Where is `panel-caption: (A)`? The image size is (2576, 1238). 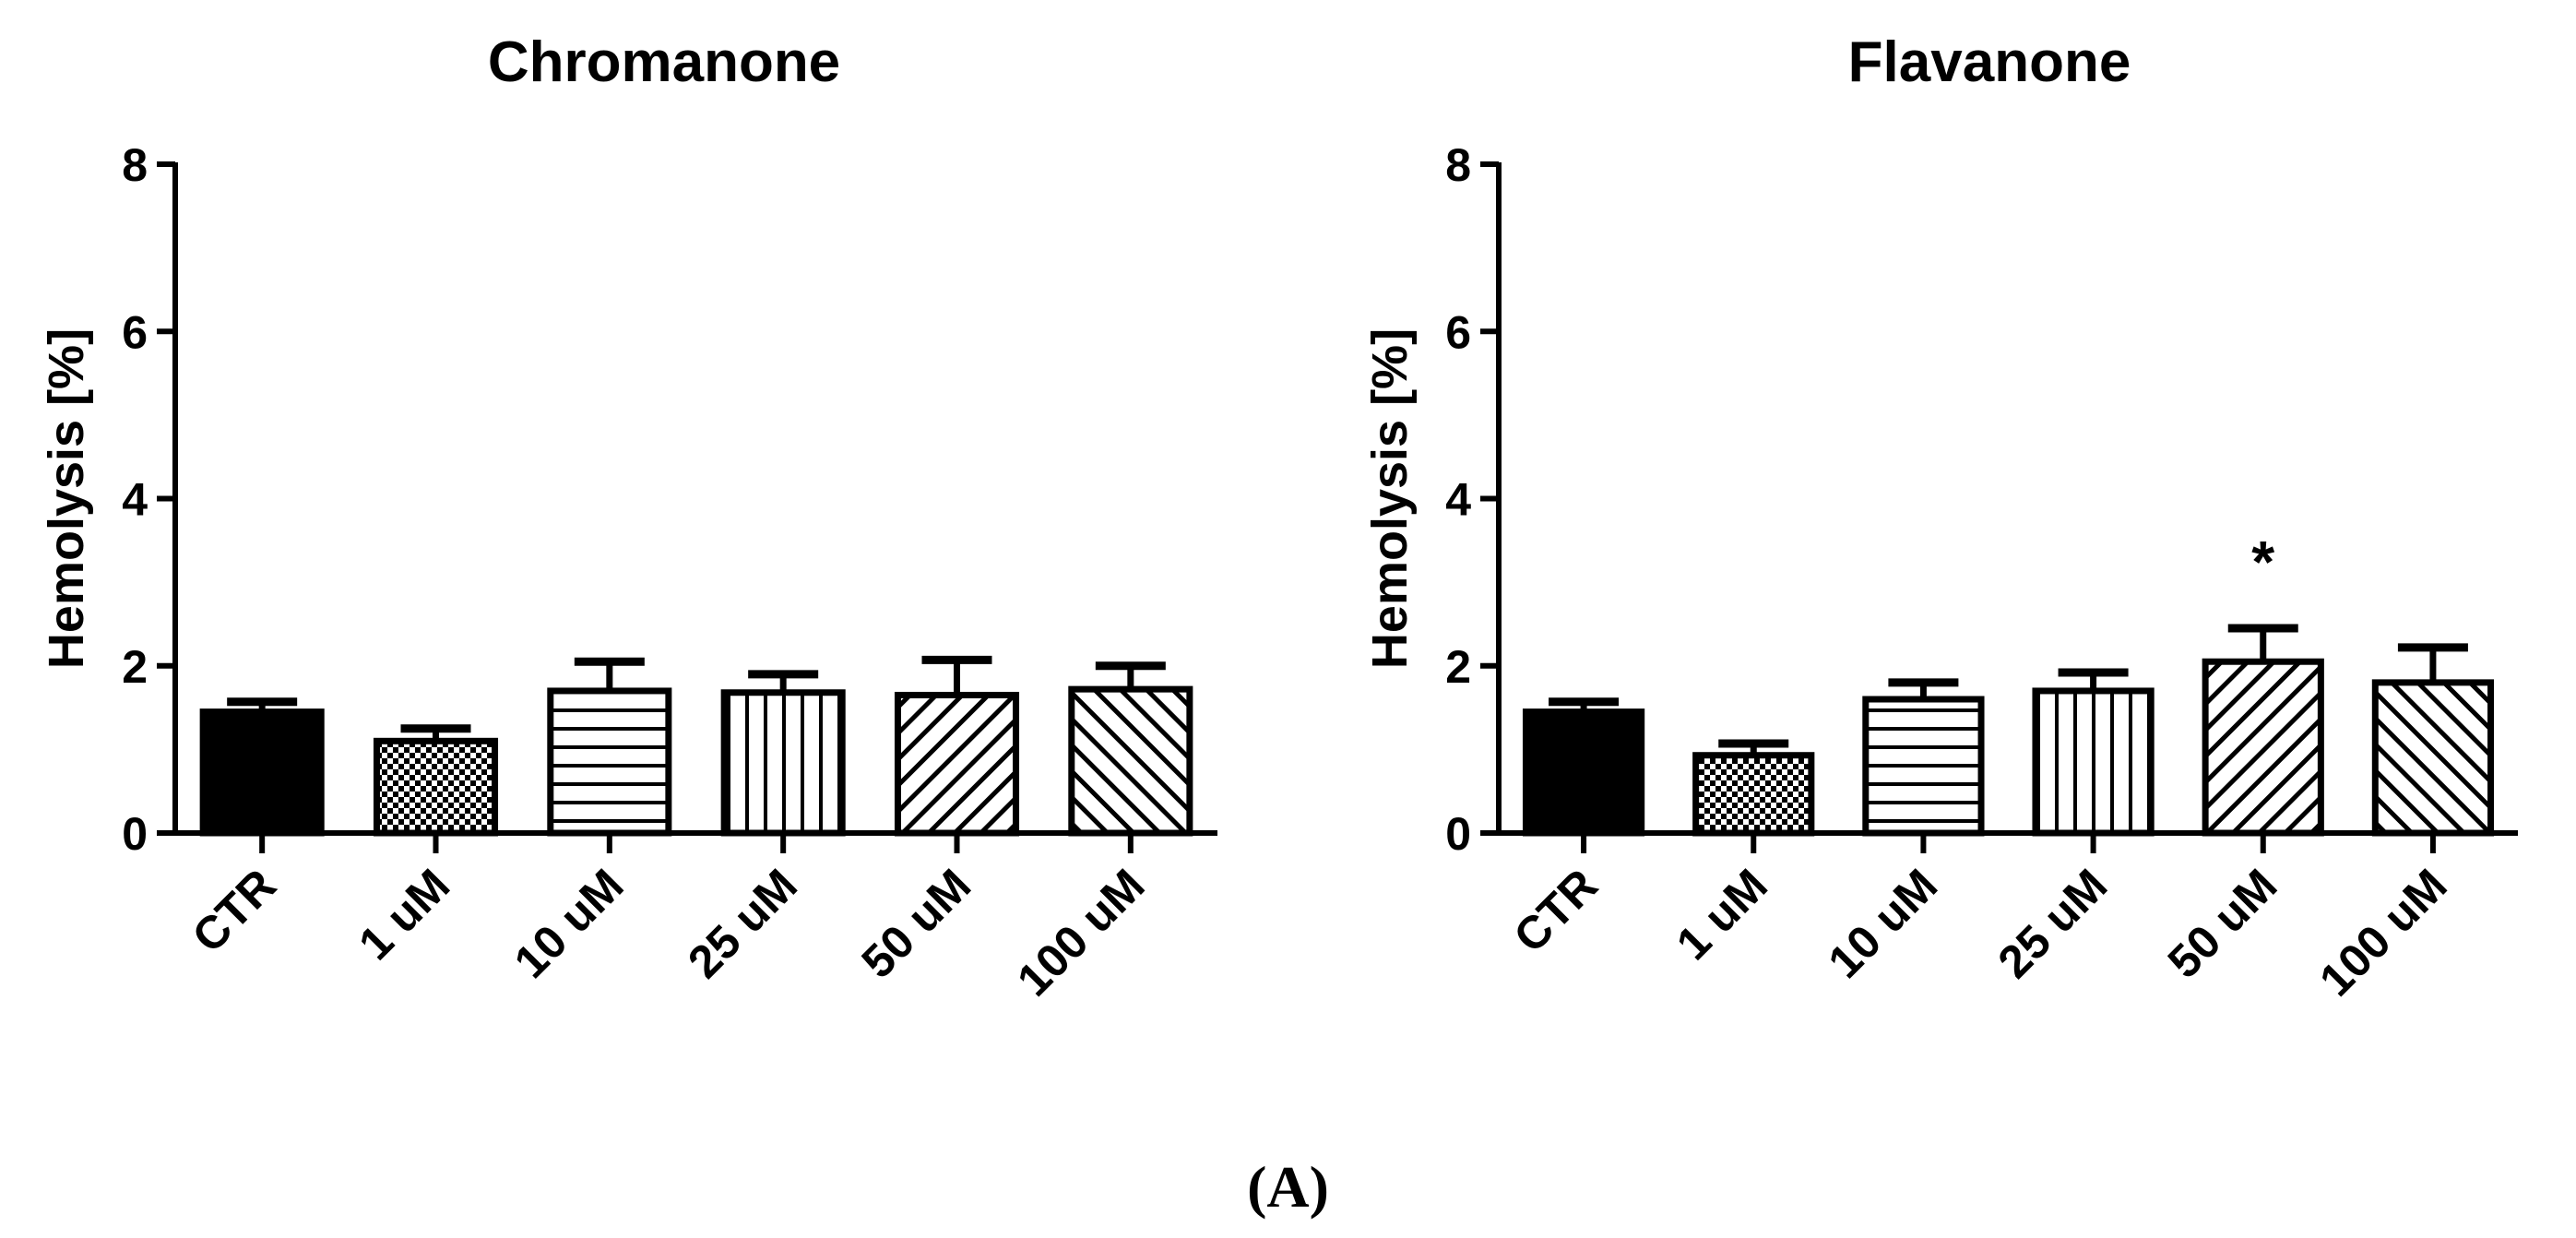 panel-caption: (A) is located at coordinates (1288, 1187).